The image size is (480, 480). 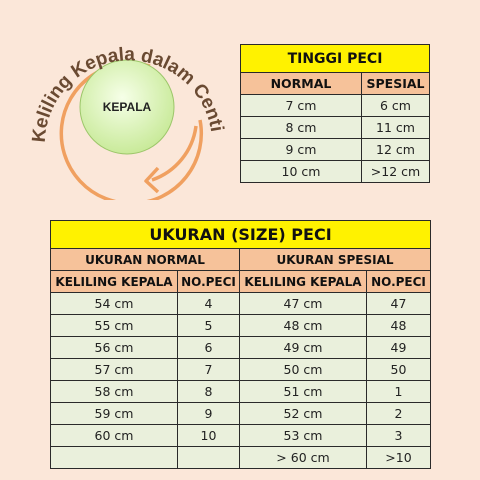 I want to click on table-row: 60 cm 10 53 cm 3, so click(x=240, y=435).